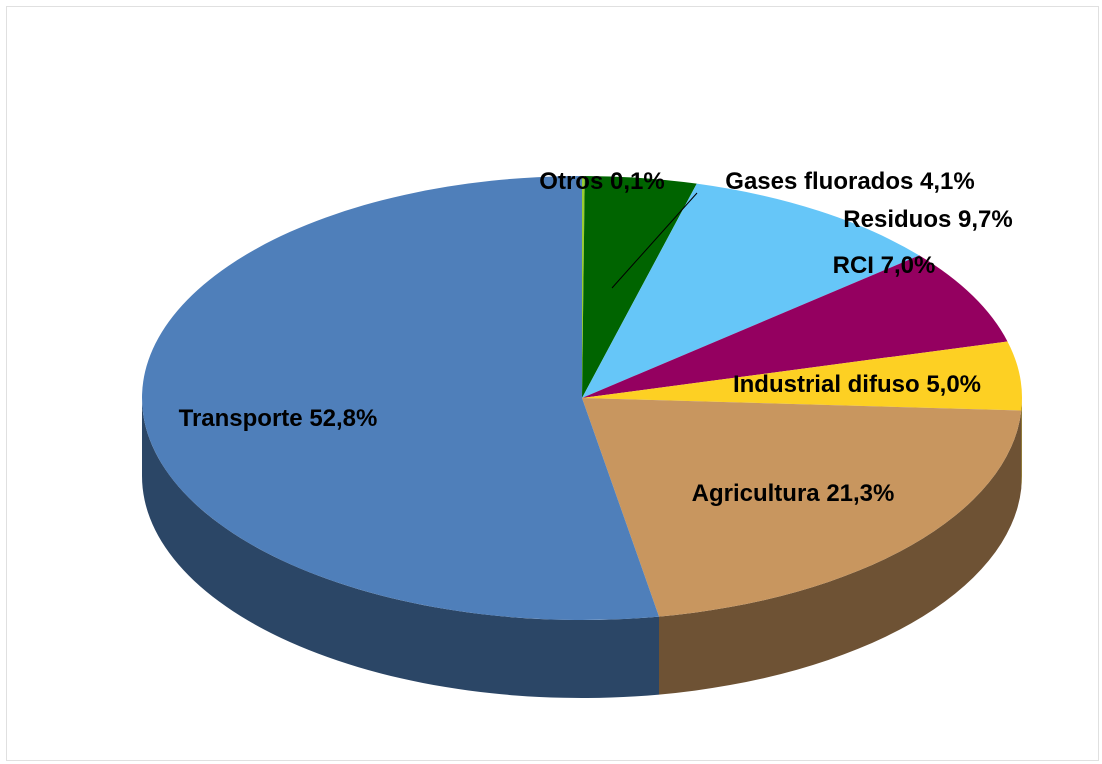  I want to click on leader-line, so click(654, 240).